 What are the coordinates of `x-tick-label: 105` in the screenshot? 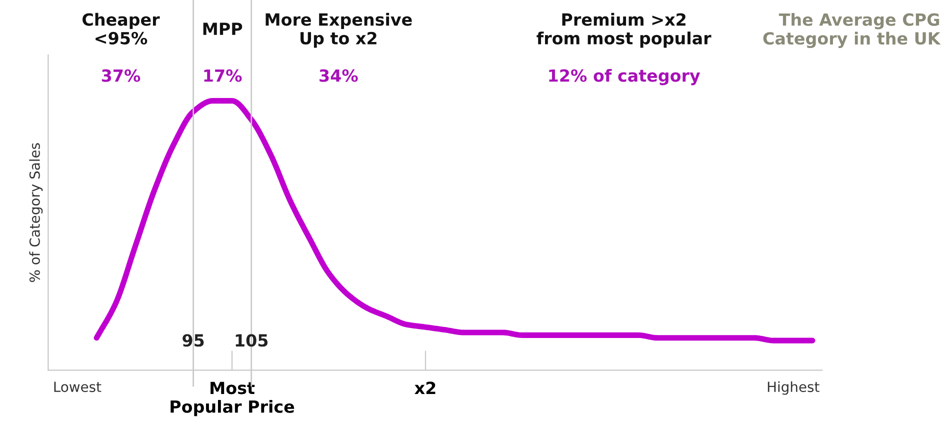 It's located at (252, 340).